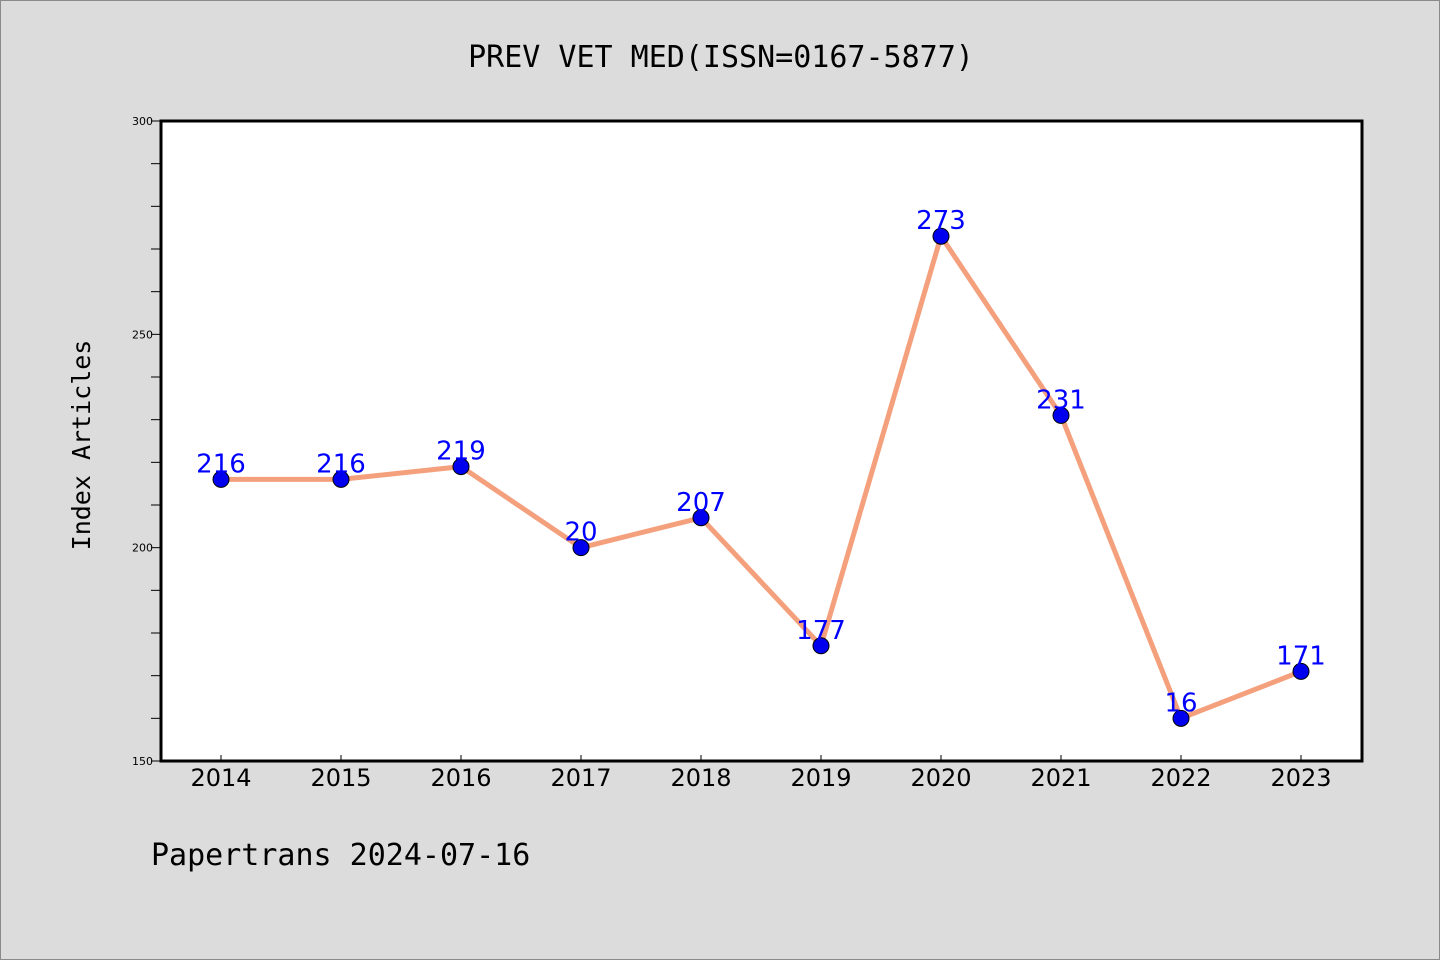 Image resolution: width=1440 pixels, height=960 pixels. Describe the element at coordinates (142, 761) in the screenshot. I see `y-tick-label: 150` at that location.